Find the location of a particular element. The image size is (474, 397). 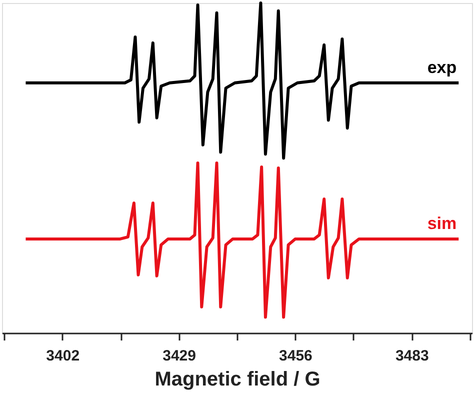

series-label: exp is located at coordinates (442, 67).